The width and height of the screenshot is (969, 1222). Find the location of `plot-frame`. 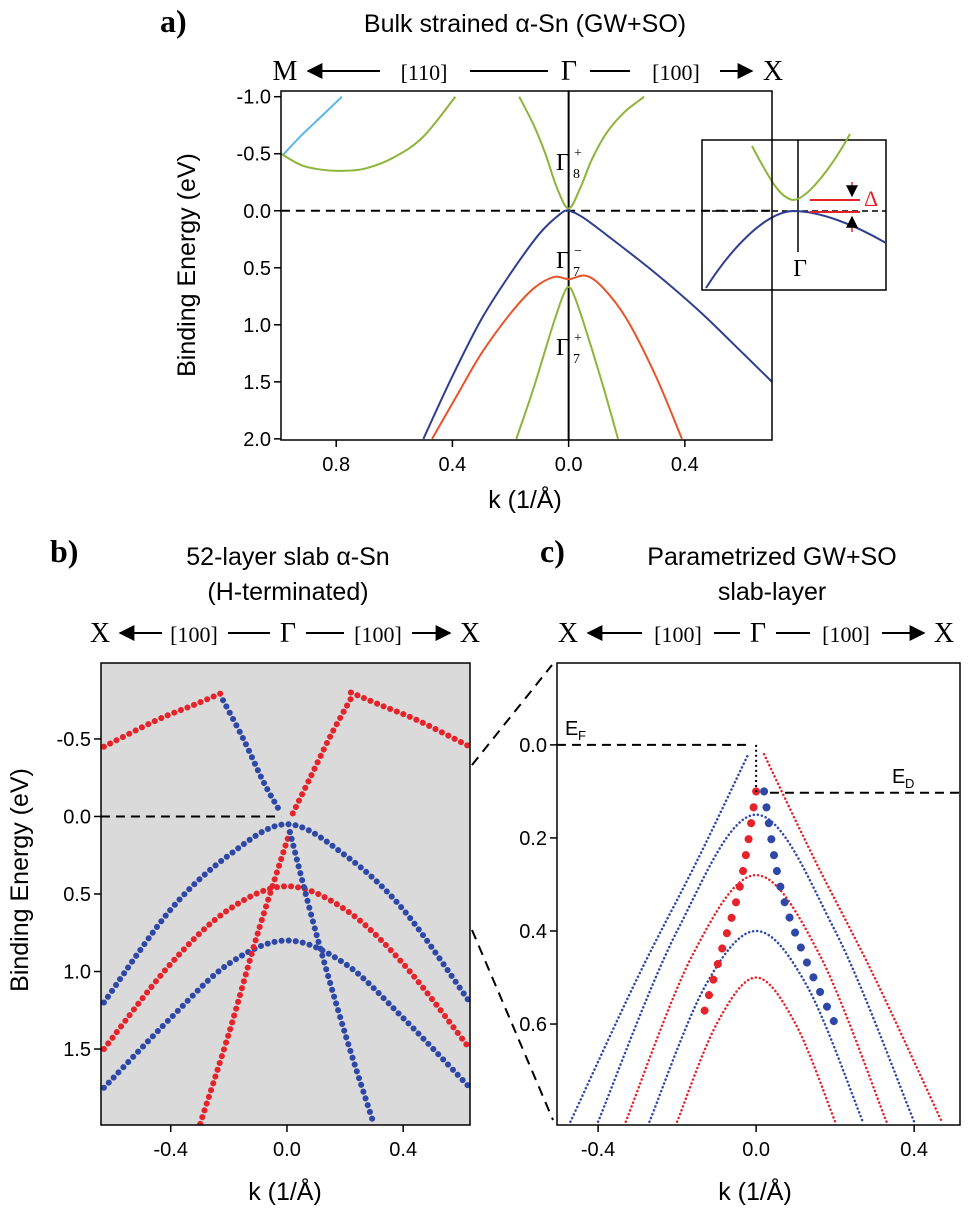

plot-frame is located at coordinates (526, 265).